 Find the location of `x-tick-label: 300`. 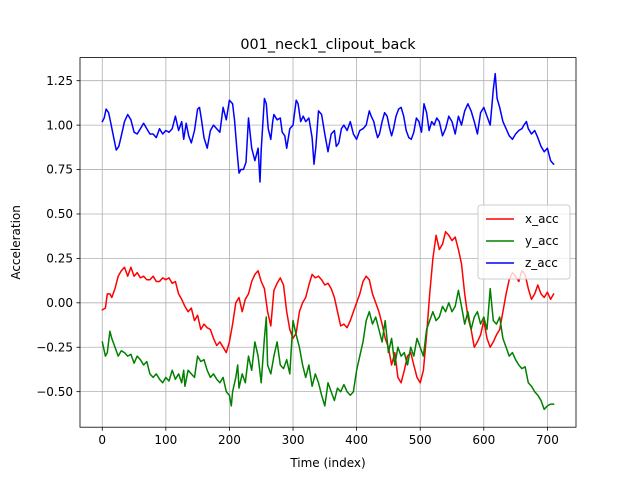

x-tick-label: 300 is located at coordinates (293, 440).